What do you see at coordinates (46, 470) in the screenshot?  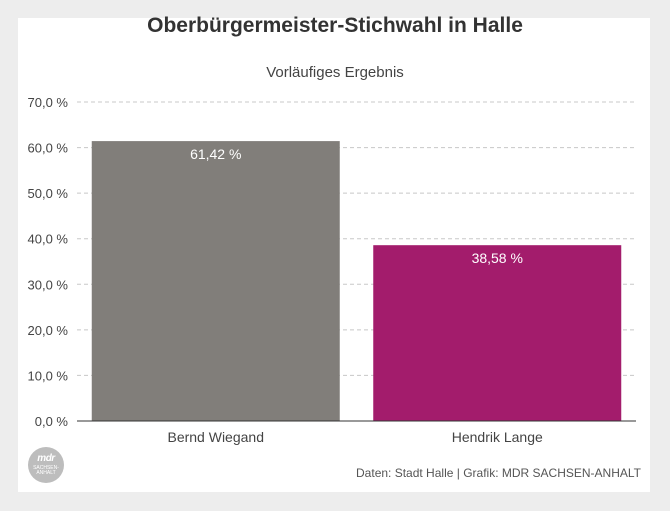 I see `logo-subtext: SACHSEN-ANHALT` at bounding box center [46, 470].